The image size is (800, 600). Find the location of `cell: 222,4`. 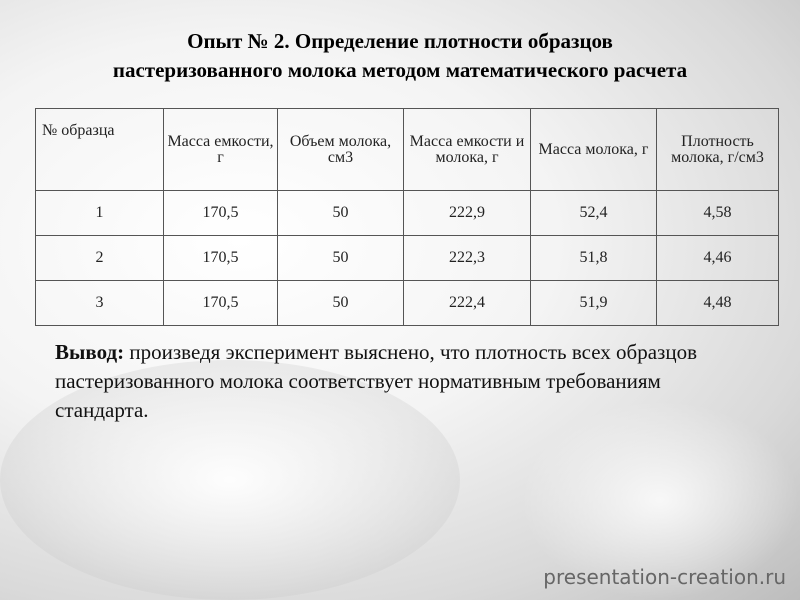

cell: 222,4 is located at coordinates (467, 303).